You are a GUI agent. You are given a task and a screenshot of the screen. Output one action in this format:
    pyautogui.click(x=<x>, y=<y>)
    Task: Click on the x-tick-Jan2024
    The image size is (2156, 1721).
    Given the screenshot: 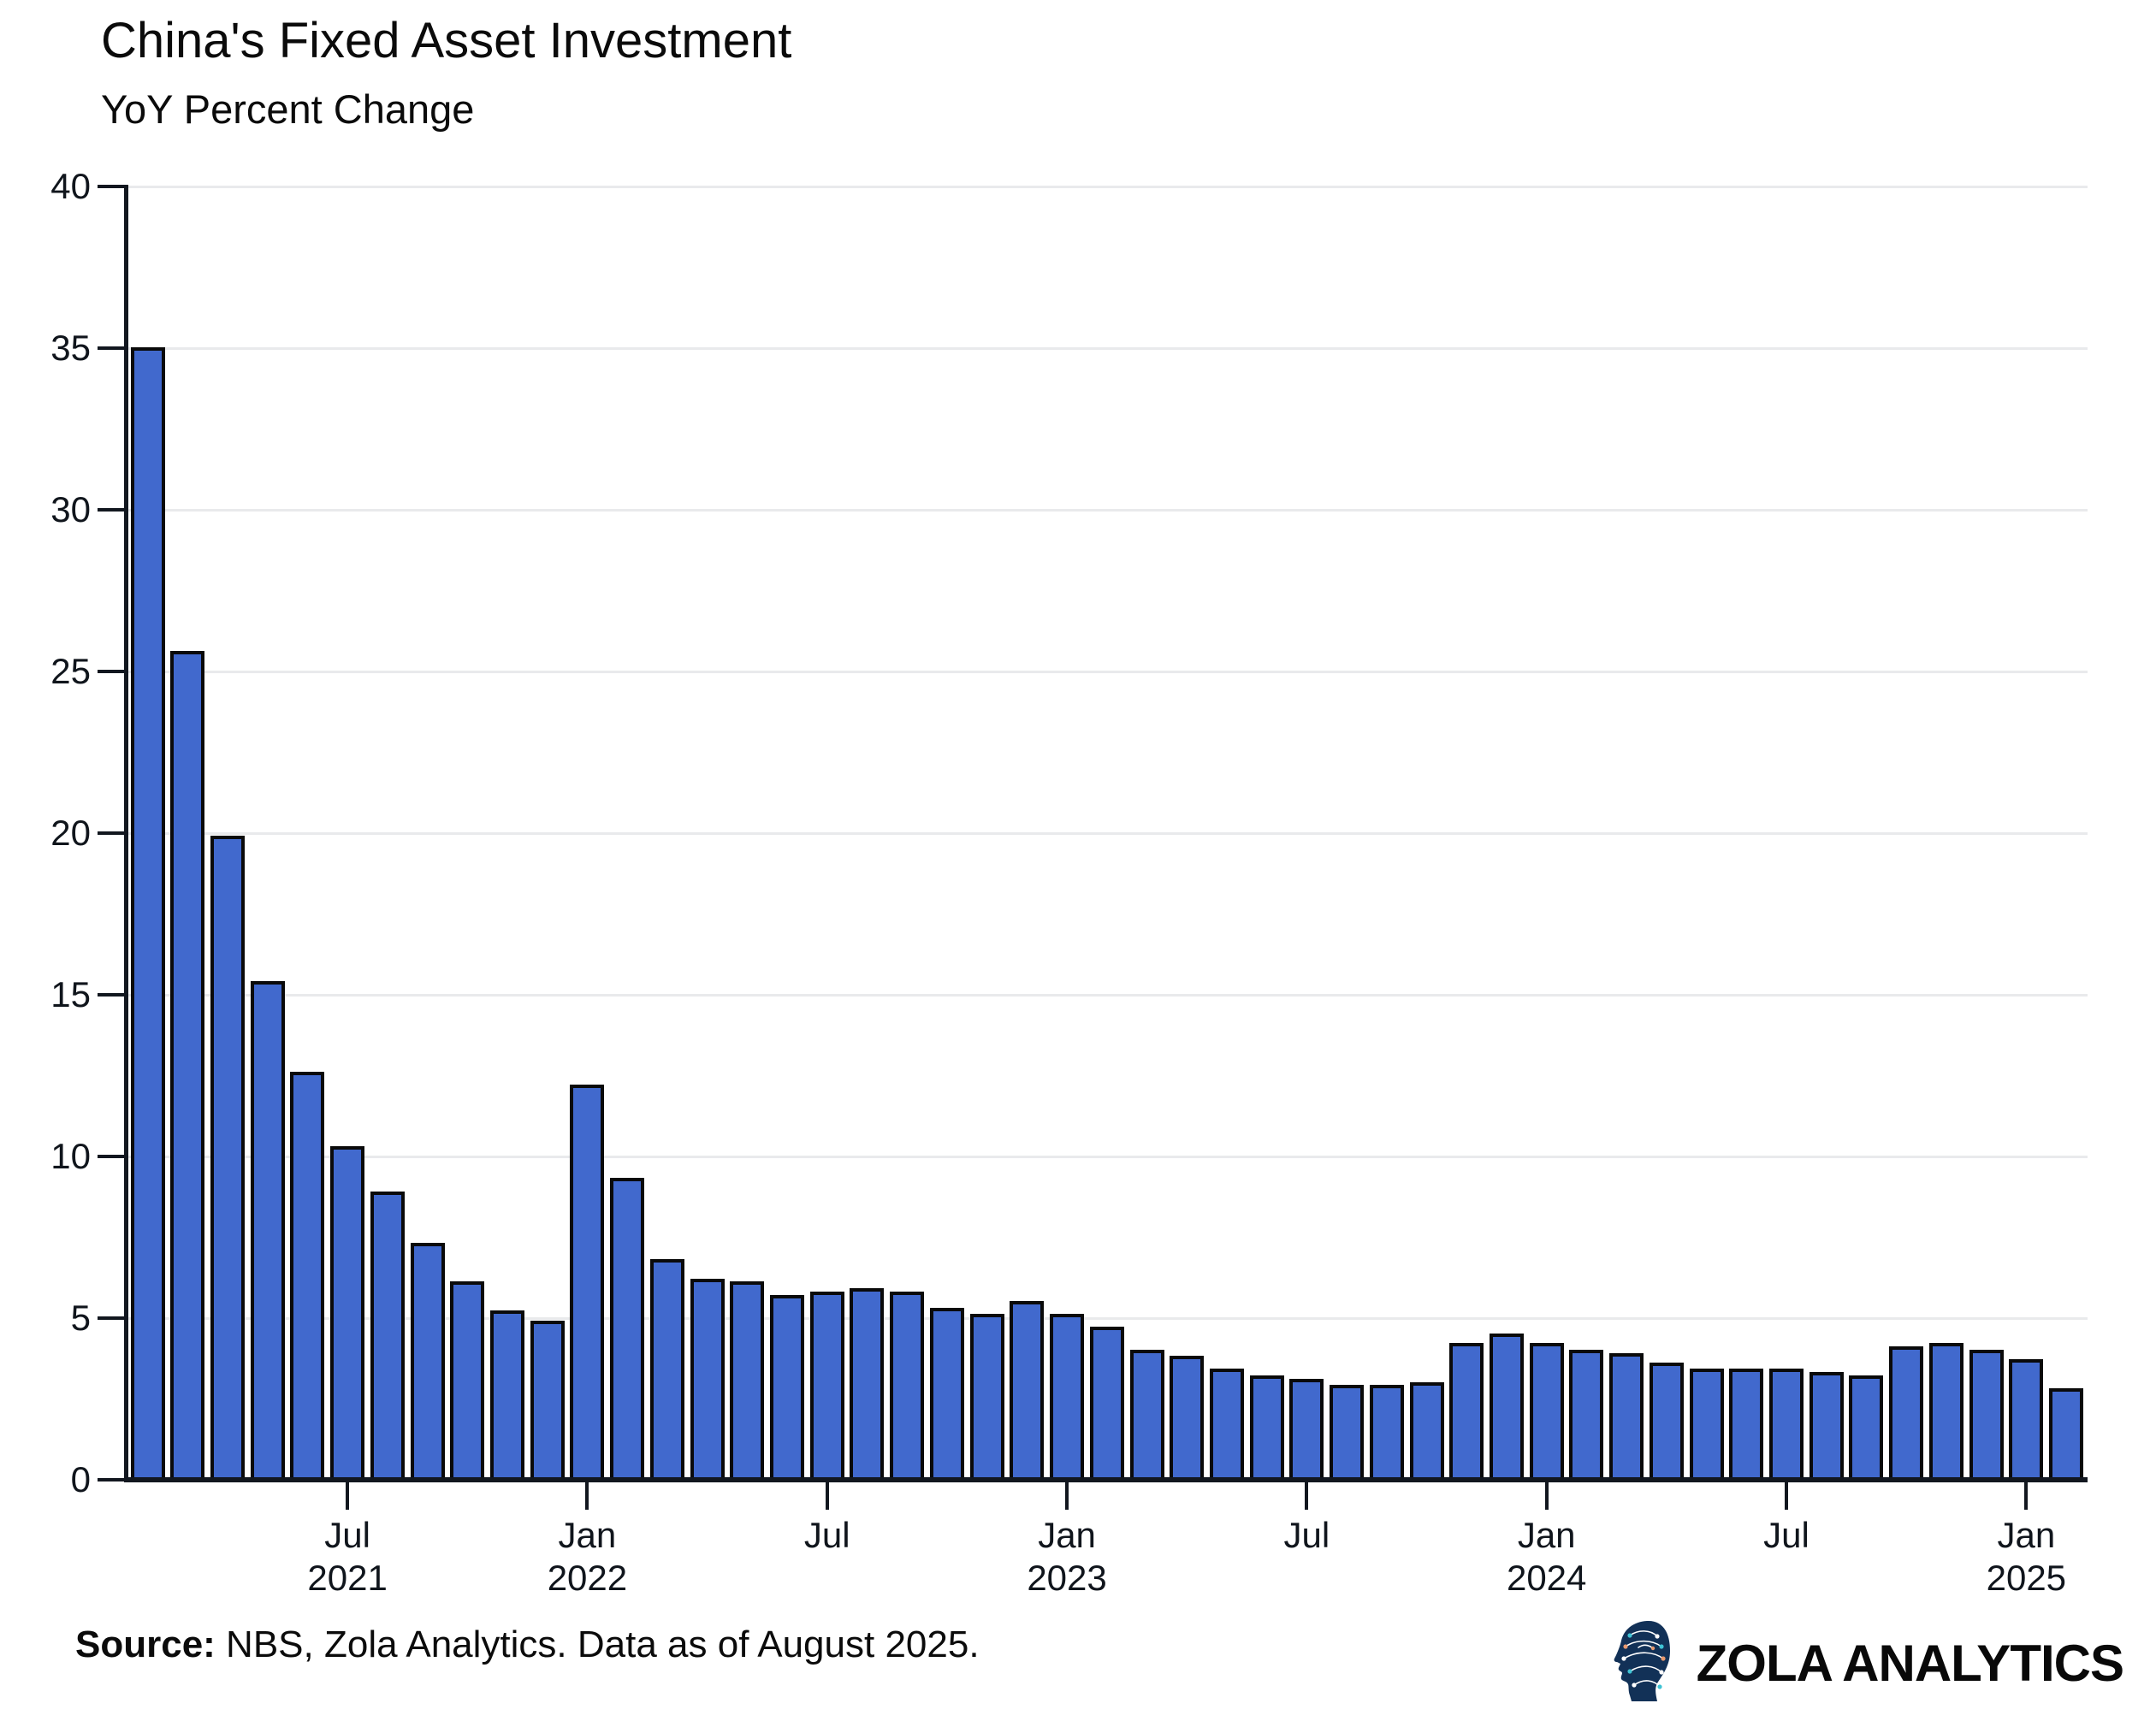 What is the action you would take?
    pyautogui.click(x=1546, y=1496)
    